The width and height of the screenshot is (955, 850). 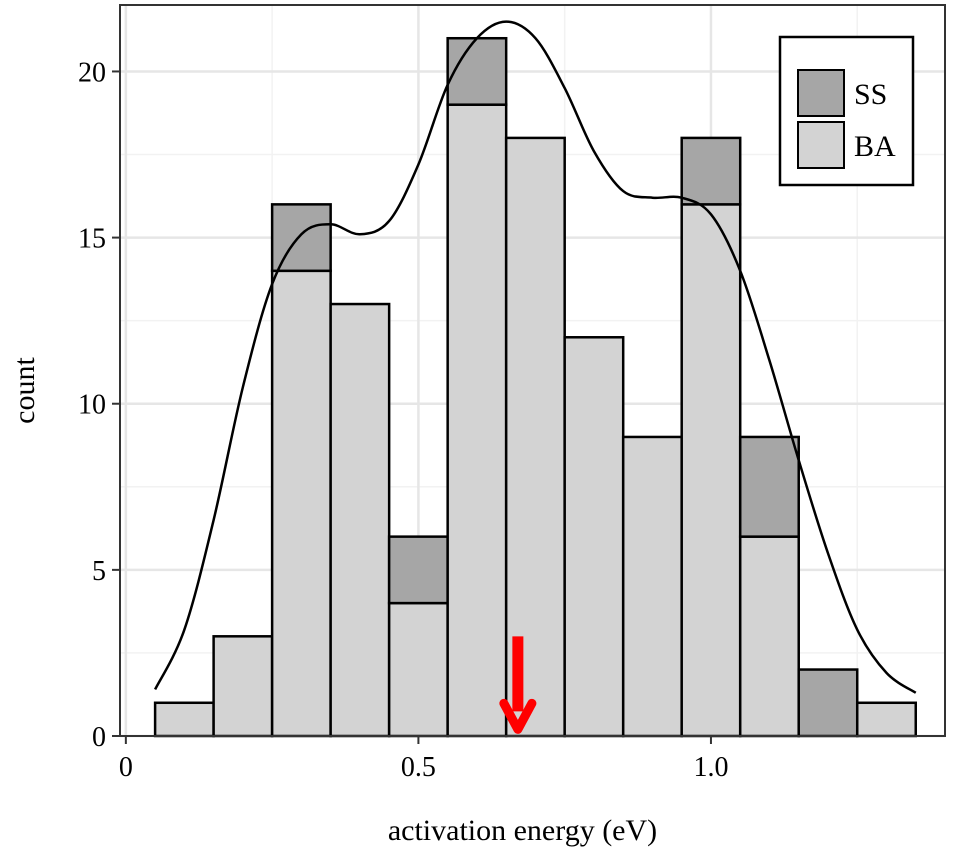 What do you see at coordinates (92, 72) in the screenshot?
I see `y-tick-label: 20` at bounding box center [92, 72].